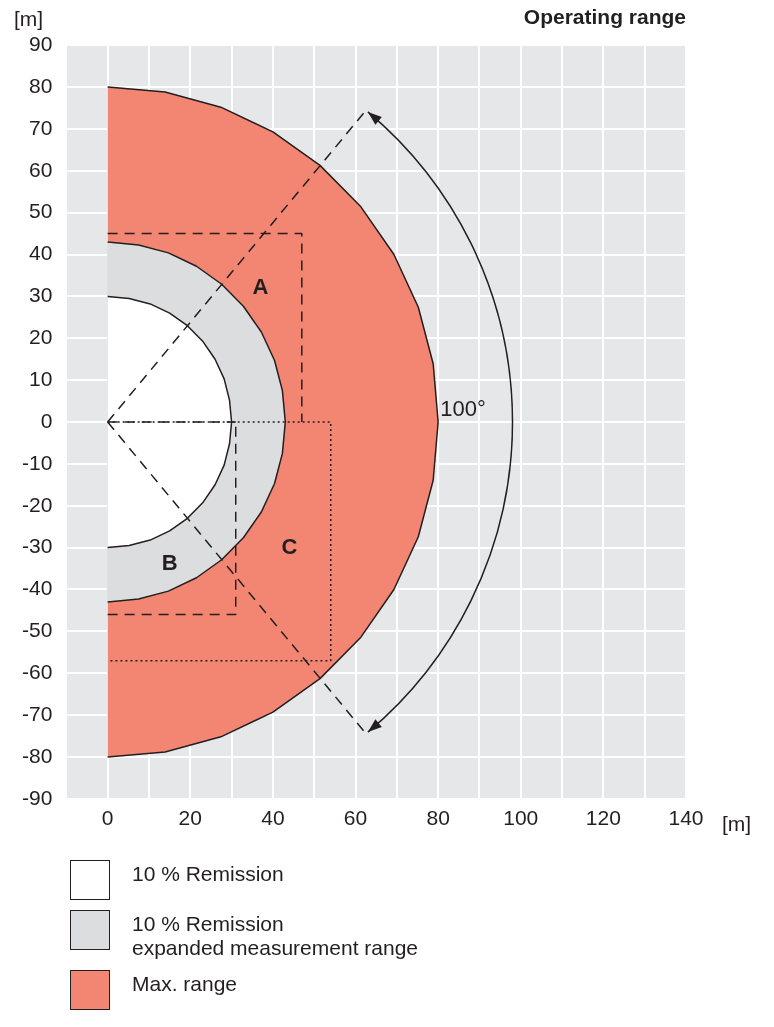 The height and width of the screenshot is (1027, 774). Describe the element at coordinates (107, 818) in the screenshot. I see `x-tick-label: 0` at that location.